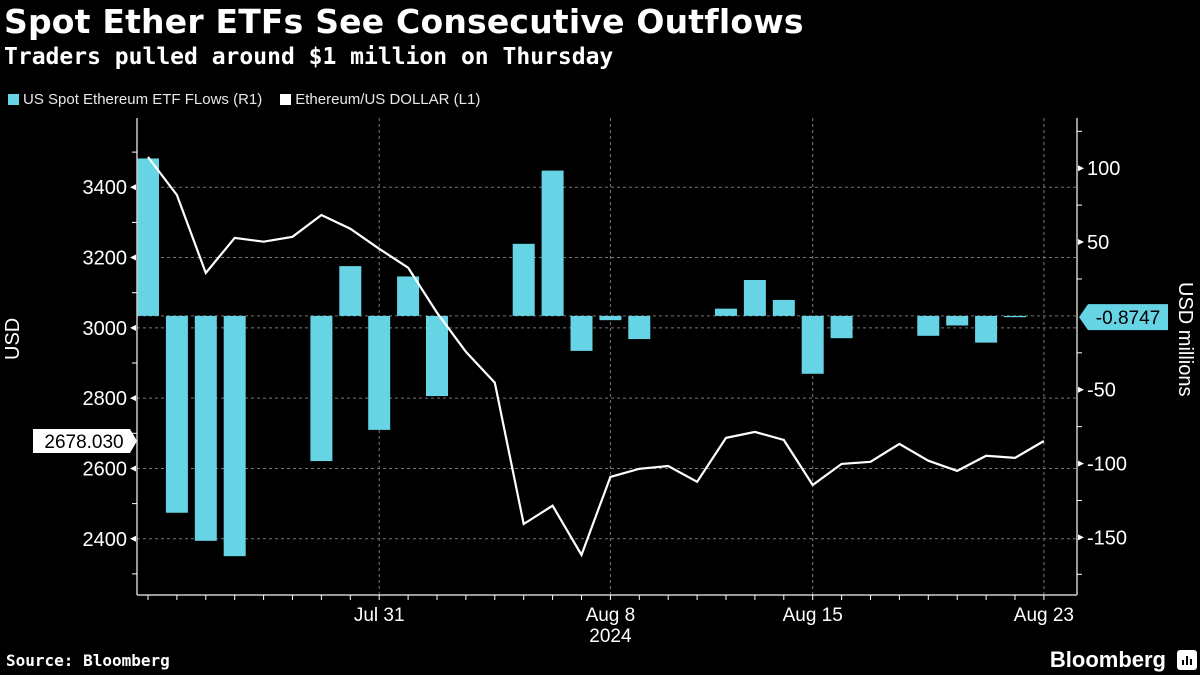  I want to click on etf-last-value-badge, so click(1123, 317).